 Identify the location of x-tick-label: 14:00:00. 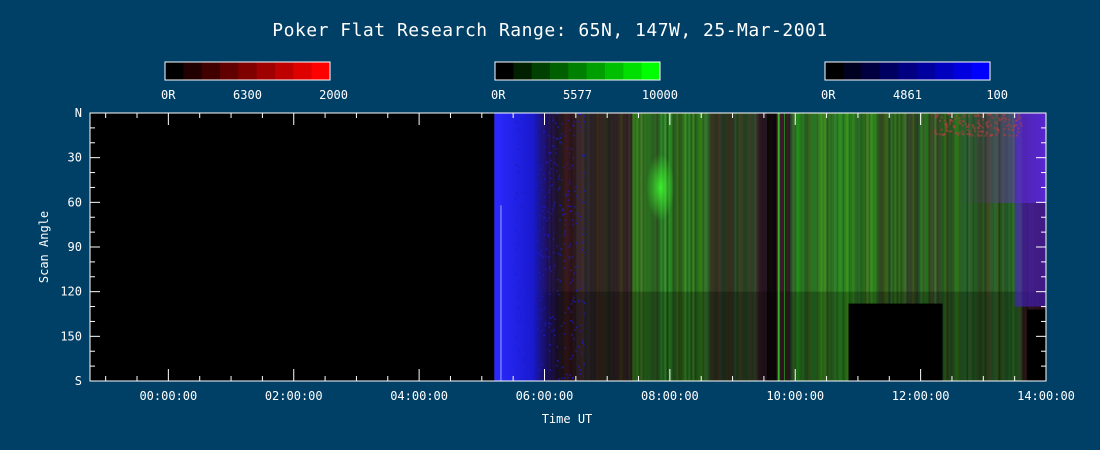
(1046, 396).